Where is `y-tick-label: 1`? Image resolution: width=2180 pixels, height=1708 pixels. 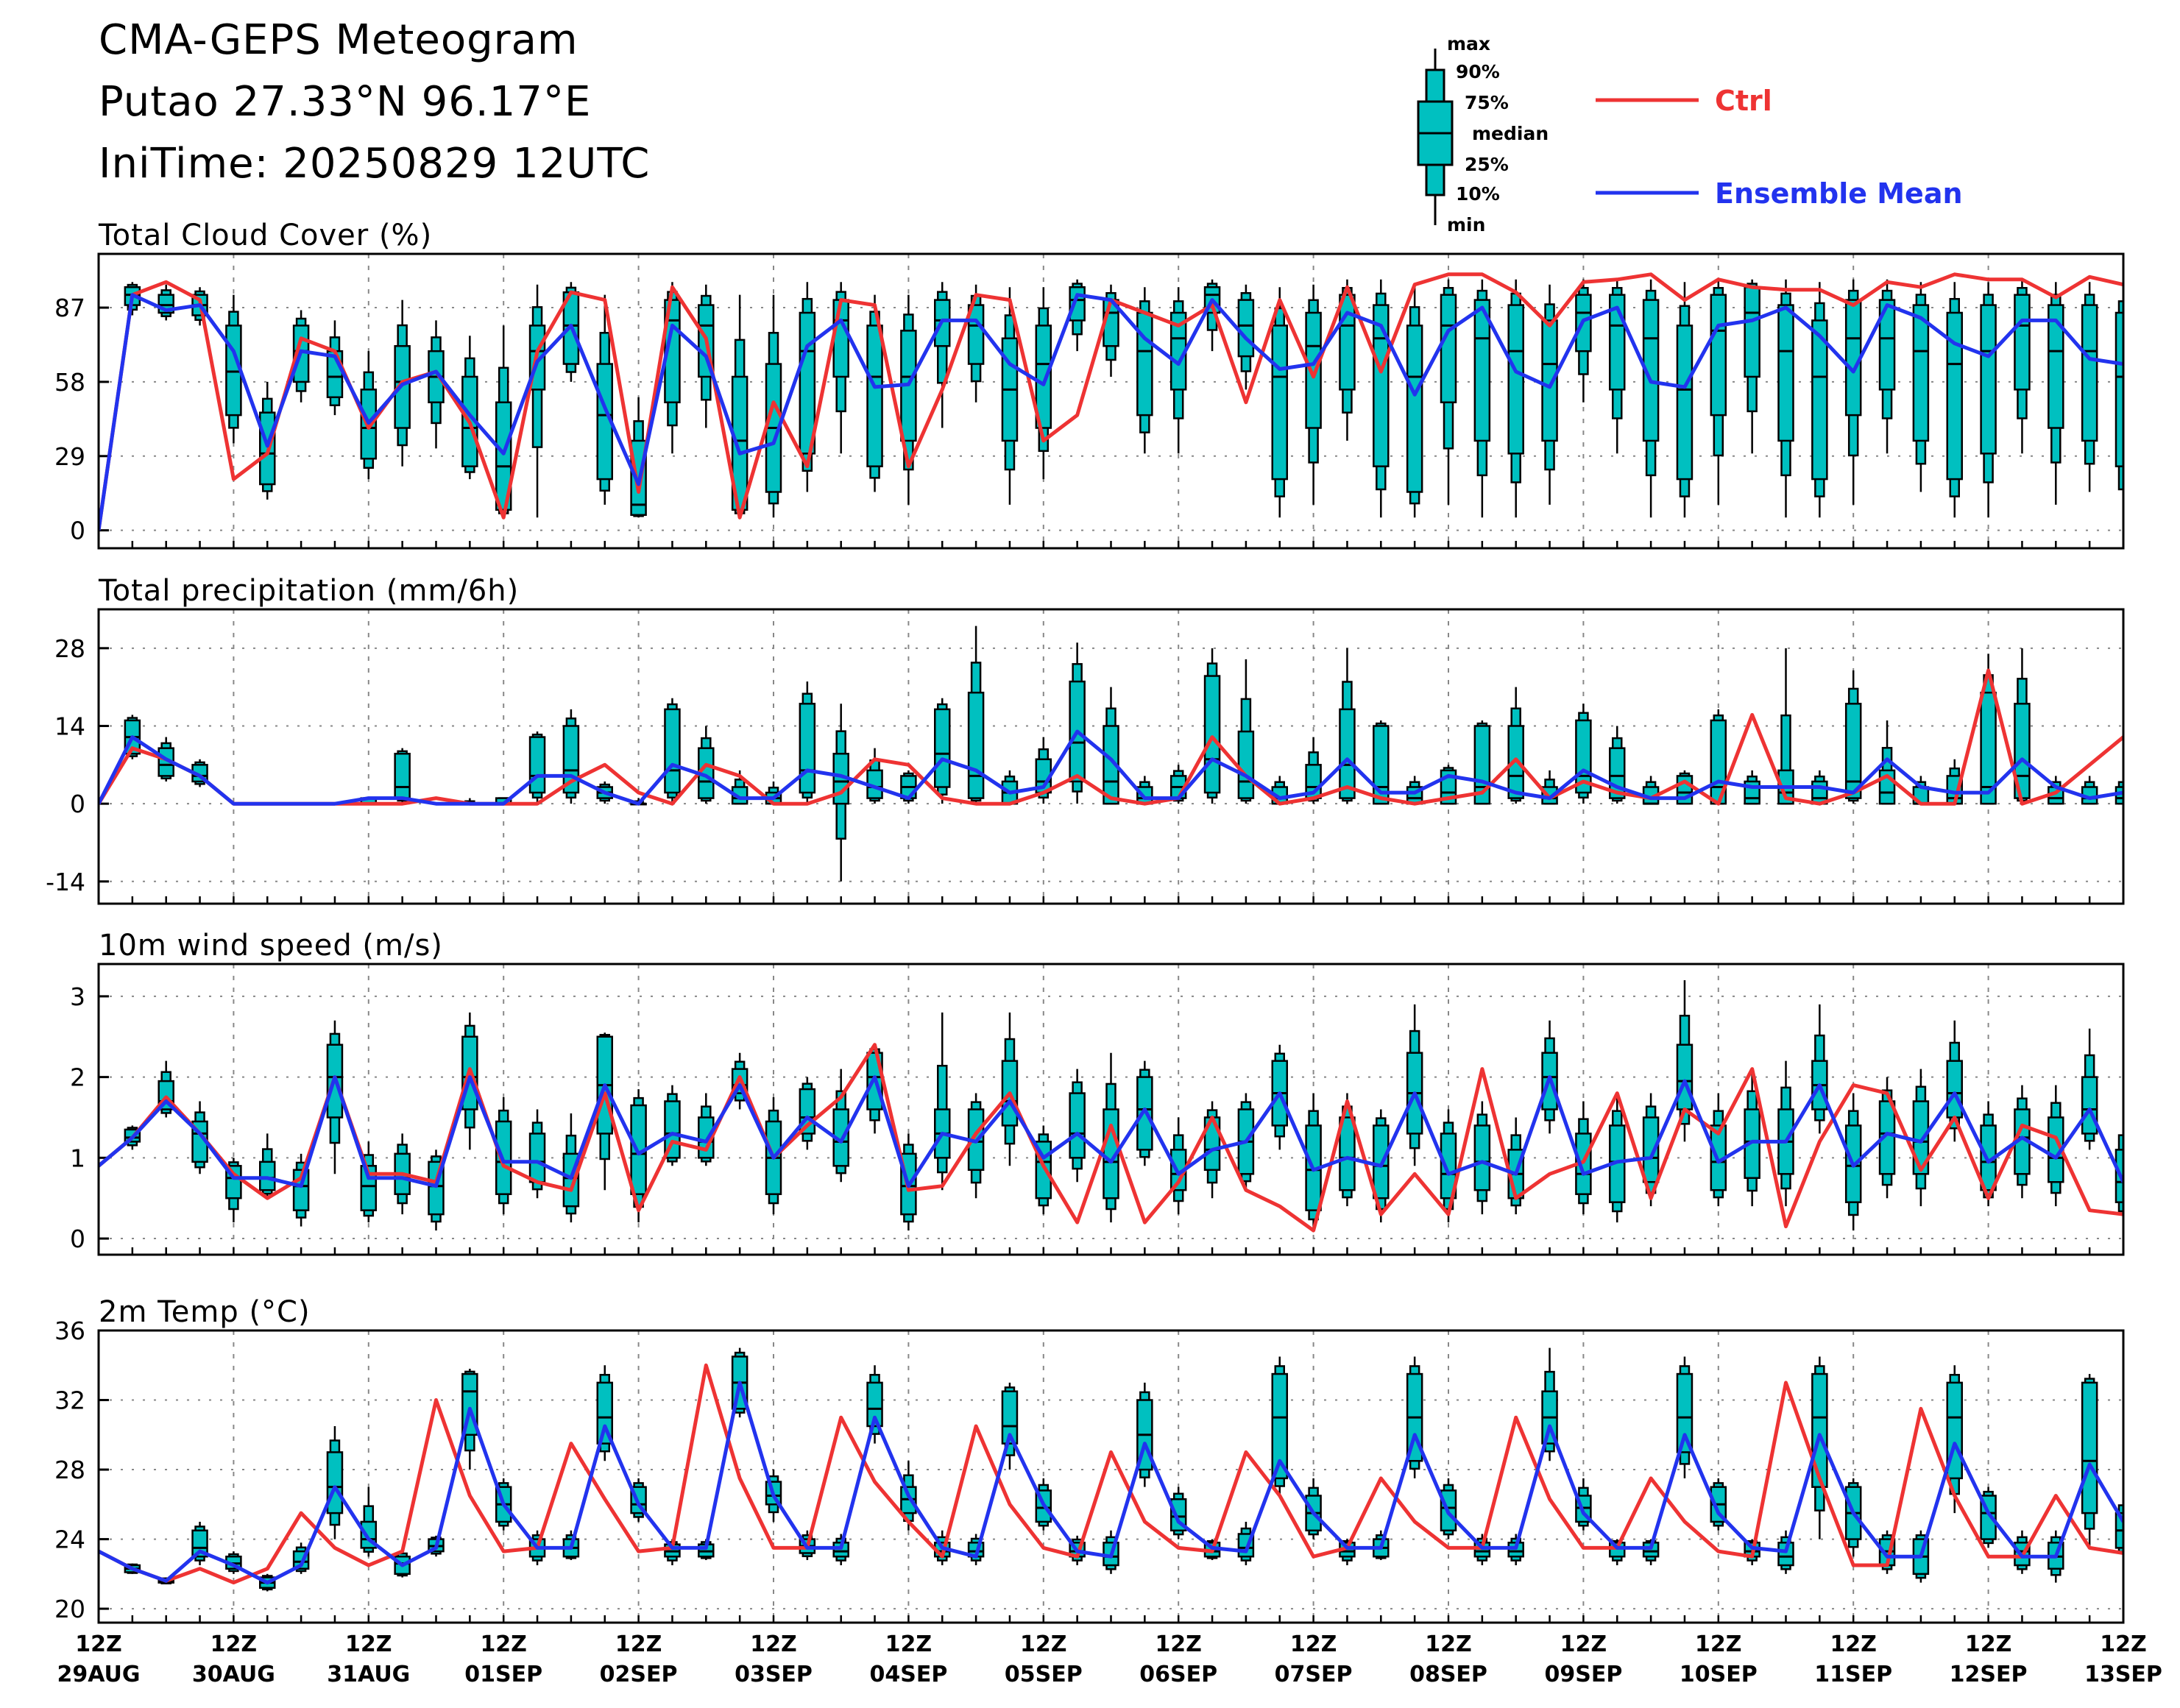
y-tick-label: 1 is located at coordinates (77, 1158).